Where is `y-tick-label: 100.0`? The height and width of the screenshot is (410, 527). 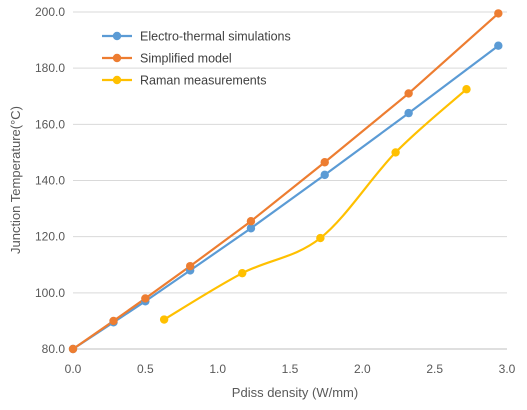 y-tick-label: 100.0 is located at coordinates (50, 293).